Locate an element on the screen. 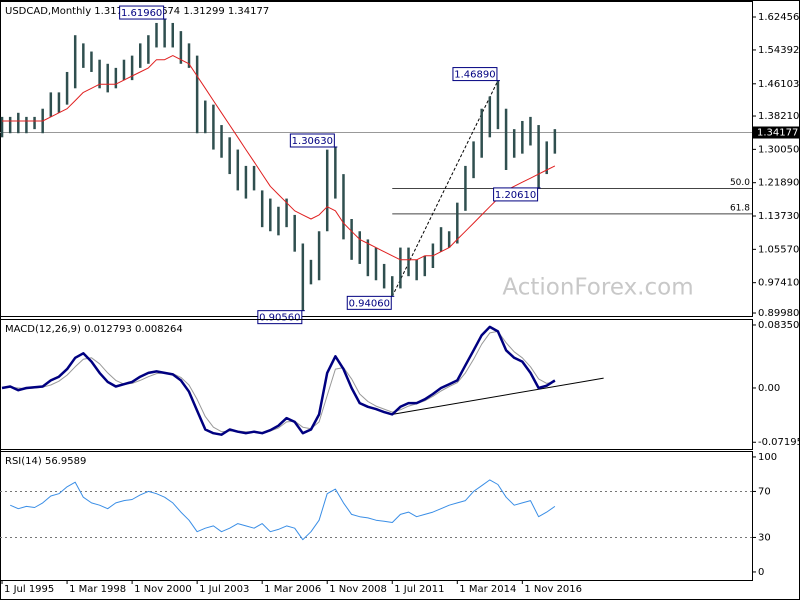 The width and height of the screenshot is (800, 600). y-tick-label: -0.07195 is located at coordinates (779, 442).